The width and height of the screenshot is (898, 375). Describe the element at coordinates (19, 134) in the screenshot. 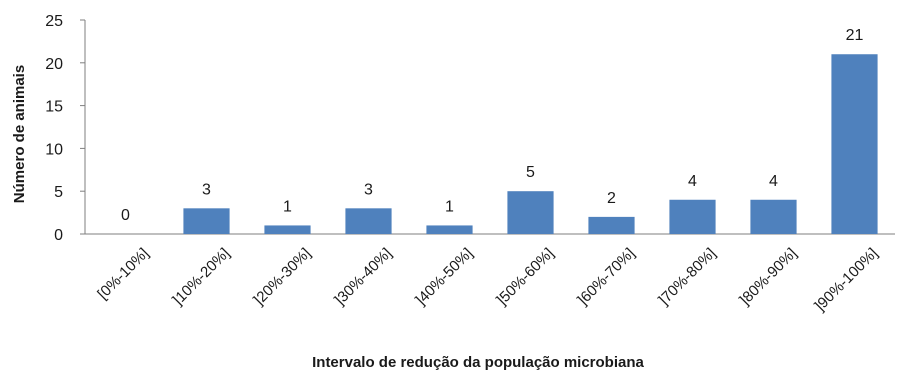

I see `y-axis-title: Número de animais` at that location.